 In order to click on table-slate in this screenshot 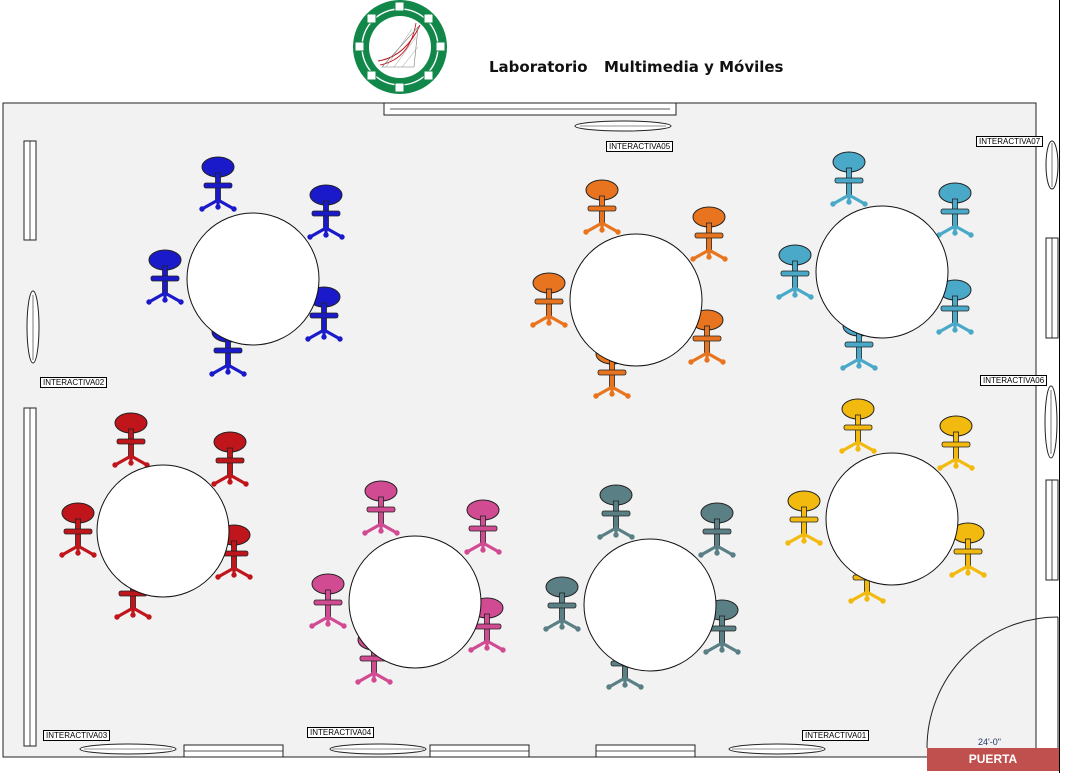, I will do `click(642, 587)`.